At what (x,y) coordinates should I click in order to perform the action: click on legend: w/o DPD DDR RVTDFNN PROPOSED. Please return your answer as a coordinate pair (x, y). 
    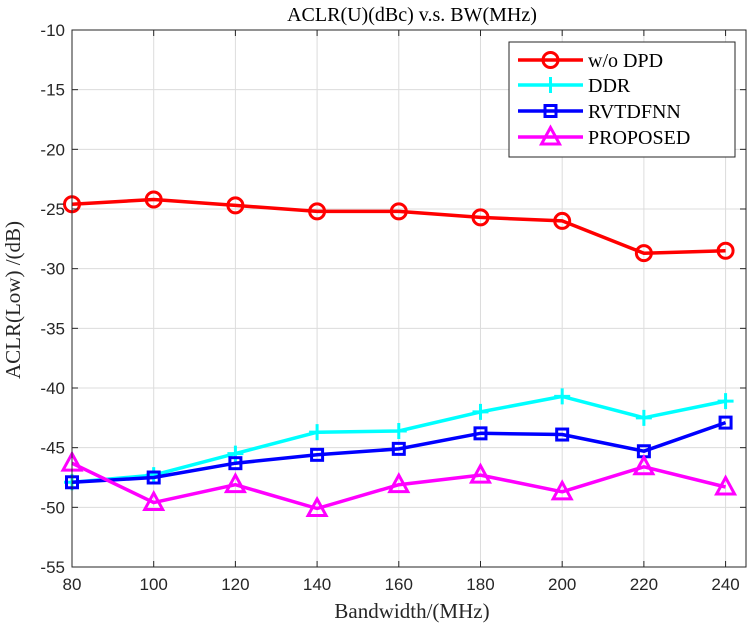
    Looking at the image, I should click on (622, 99).